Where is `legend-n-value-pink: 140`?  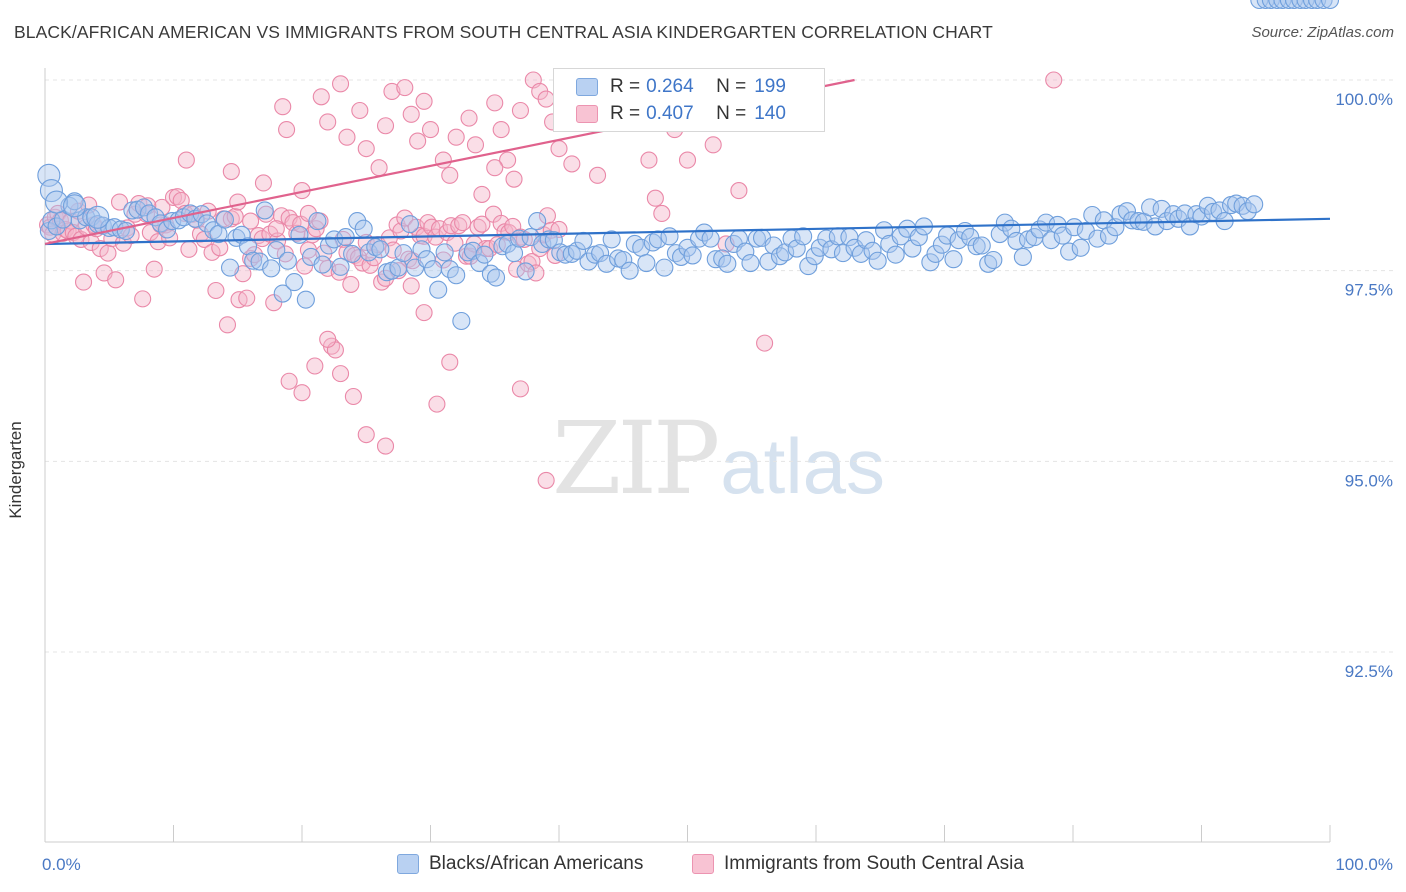
legend-n-value-pink: 140 is located at coordinates (770, 113).